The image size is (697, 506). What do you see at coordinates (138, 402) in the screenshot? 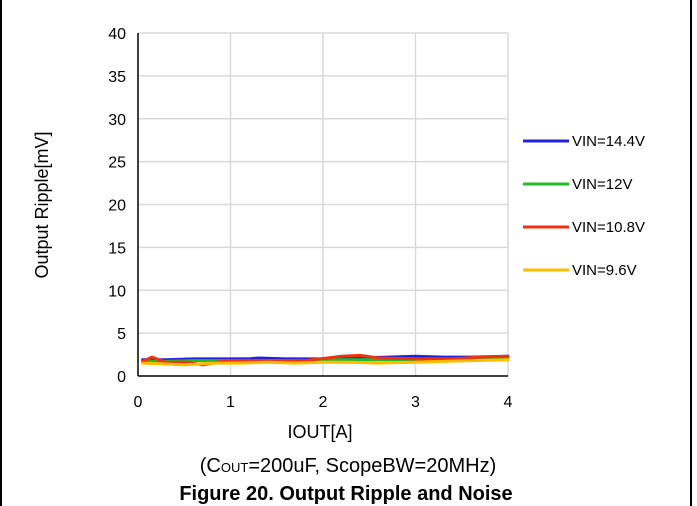
I see `x-tick-label: 0` at bounding box center [138, 402].